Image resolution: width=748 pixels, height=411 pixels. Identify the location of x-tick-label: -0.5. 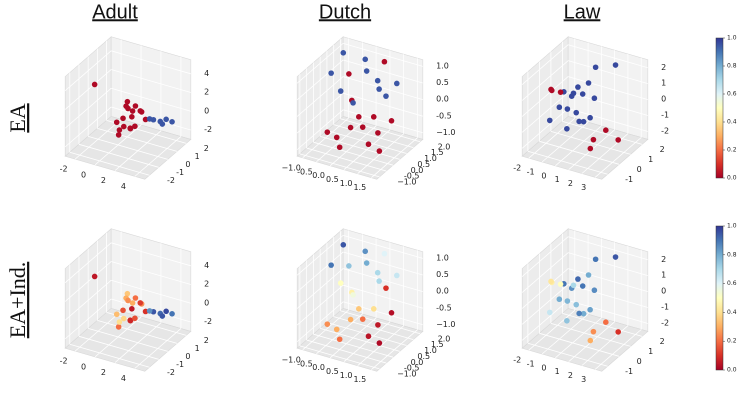
(305, 171).